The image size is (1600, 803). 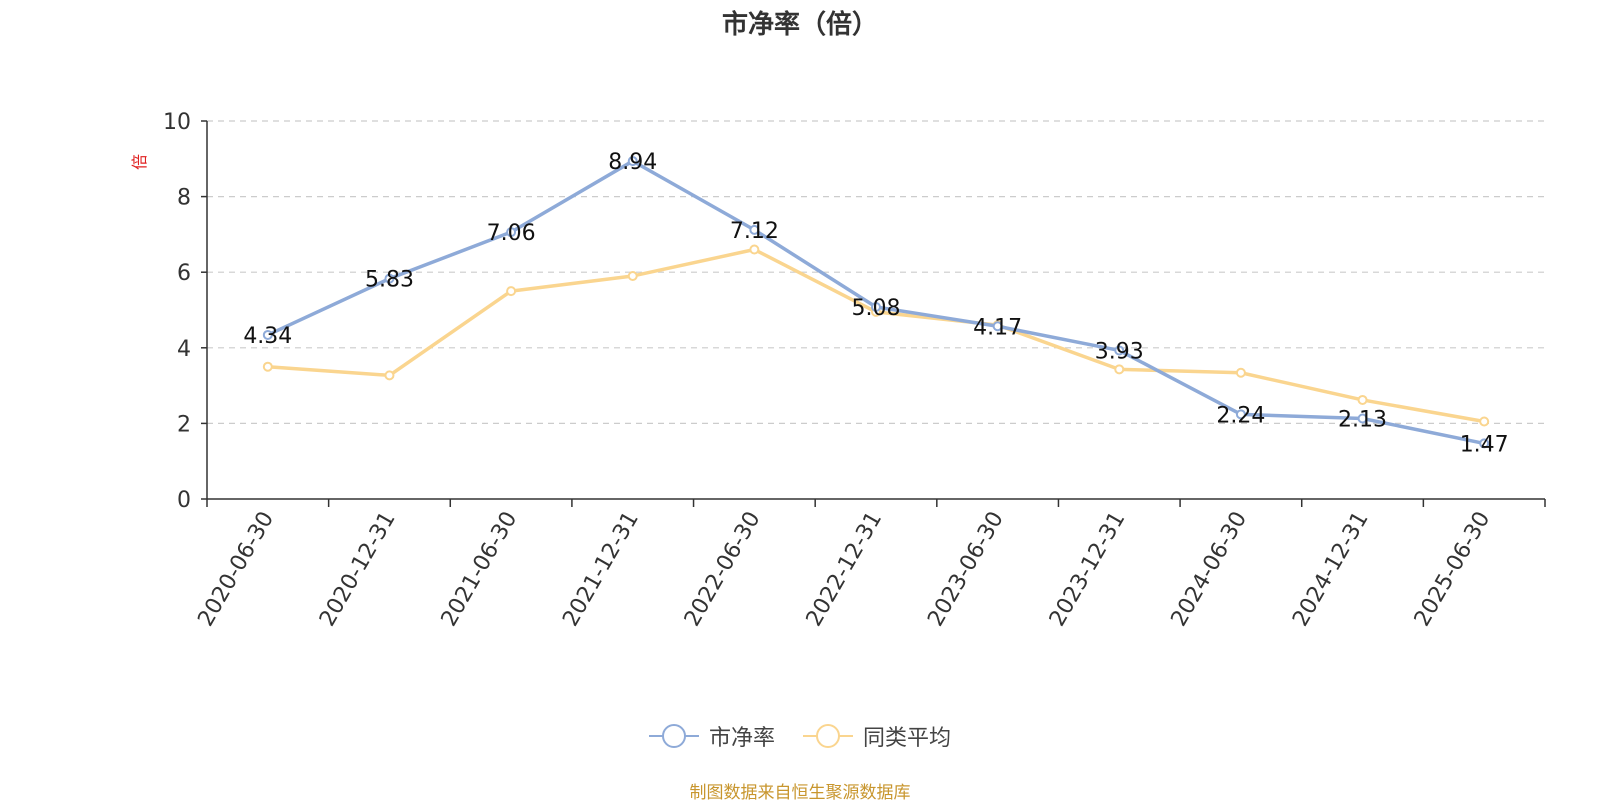 I want to click on x-tick-label: 2022-06-30, so click(x=723, y=569).